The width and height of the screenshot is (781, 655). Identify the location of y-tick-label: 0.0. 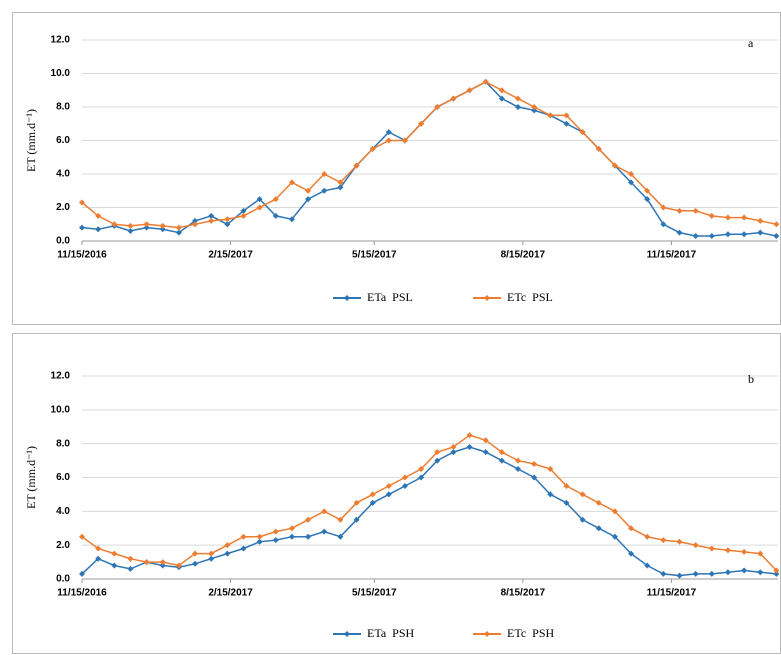
(63, 241).